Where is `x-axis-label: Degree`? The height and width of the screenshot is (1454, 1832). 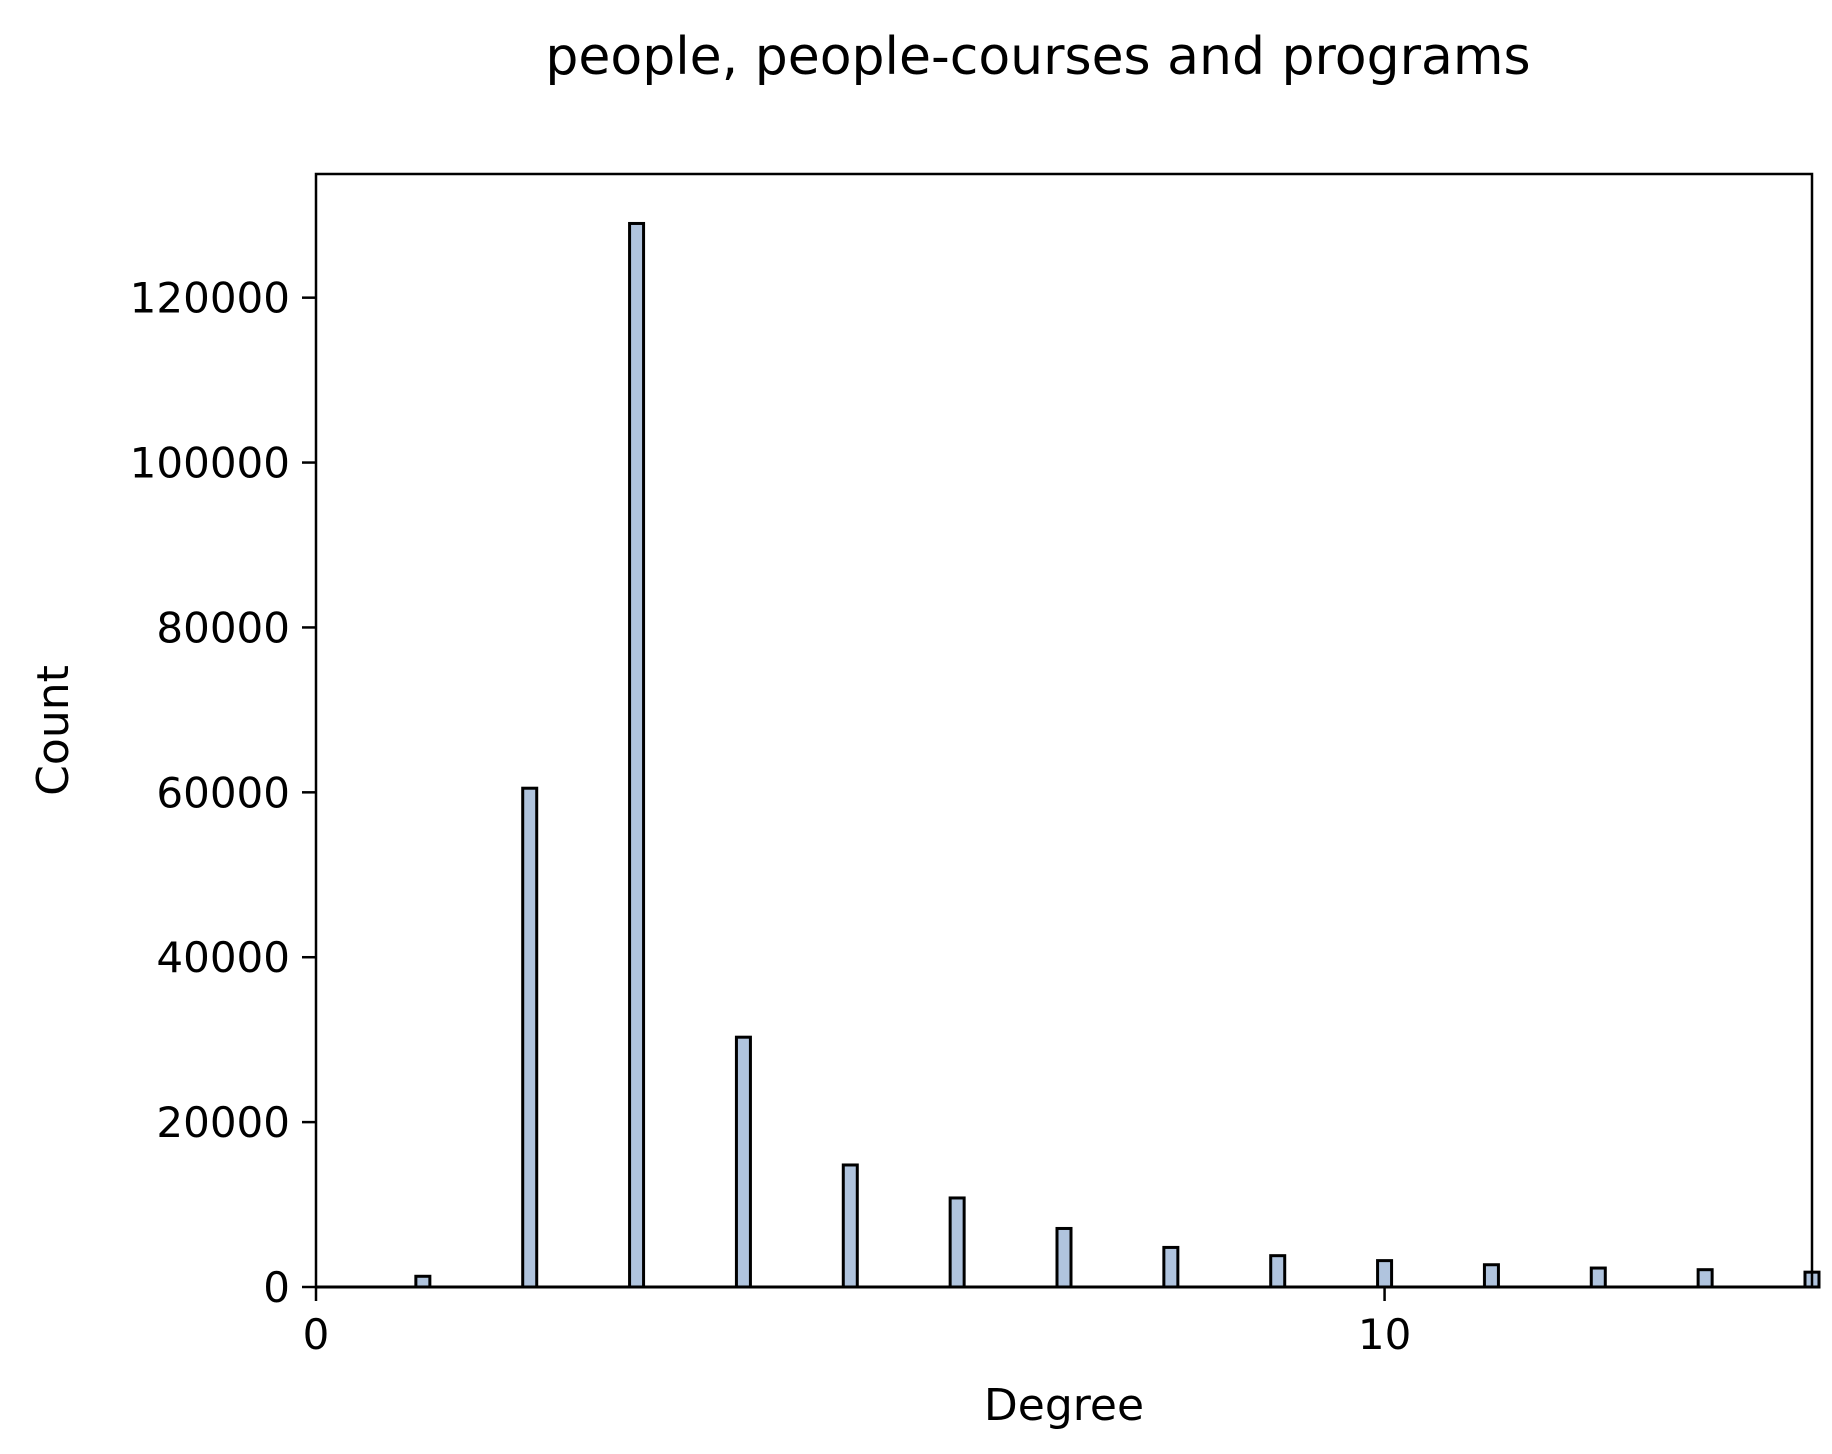 x-axis-label: Degree is located at coordinates (1064, 1405).